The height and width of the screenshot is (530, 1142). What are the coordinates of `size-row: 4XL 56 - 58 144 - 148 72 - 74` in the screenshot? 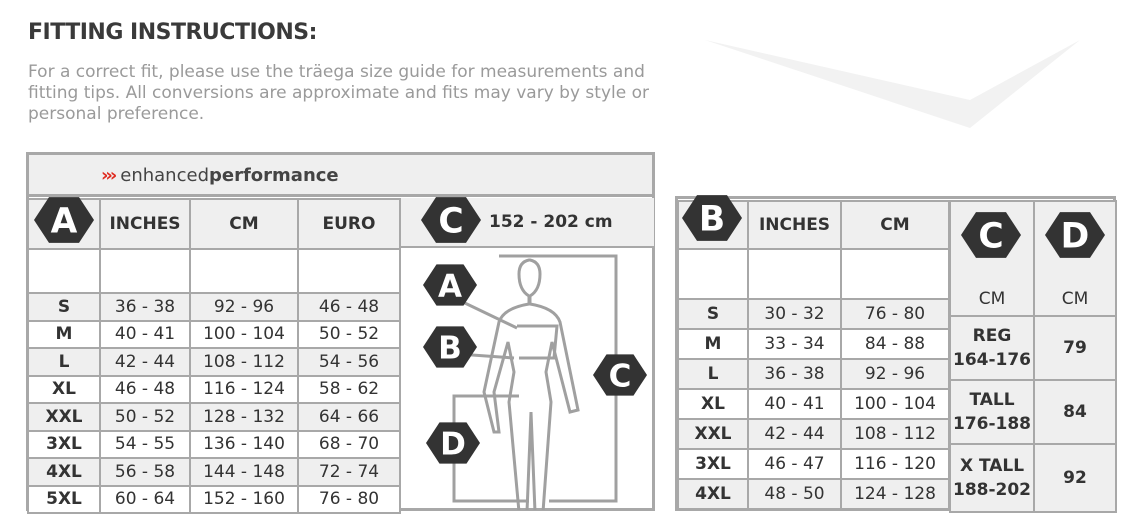 It's located at (214, 472).